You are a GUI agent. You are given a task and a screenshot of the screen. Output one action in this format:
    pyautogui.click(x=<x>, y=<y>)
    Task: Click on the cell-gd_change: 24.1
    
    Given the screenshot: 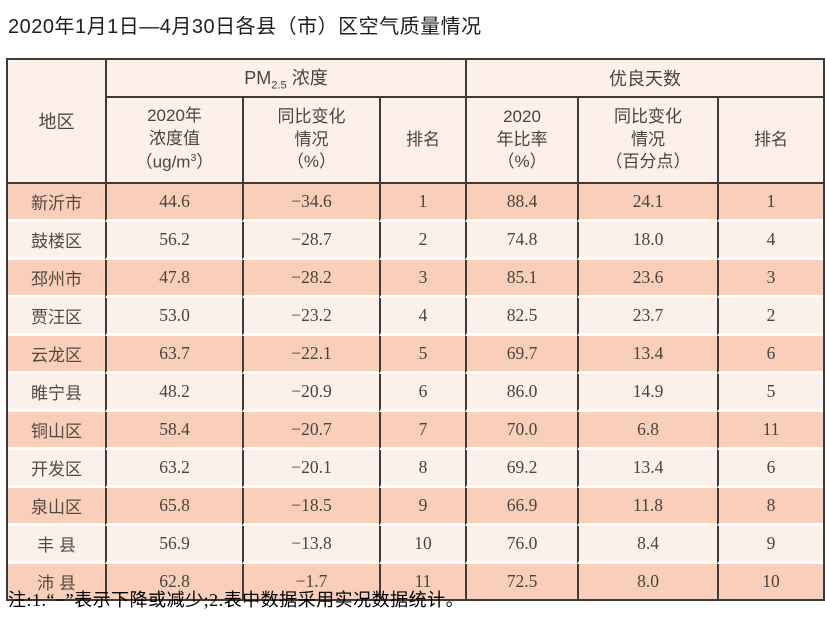 What is the action you would take?
    pyautogui.click(x=647, y=203)
    